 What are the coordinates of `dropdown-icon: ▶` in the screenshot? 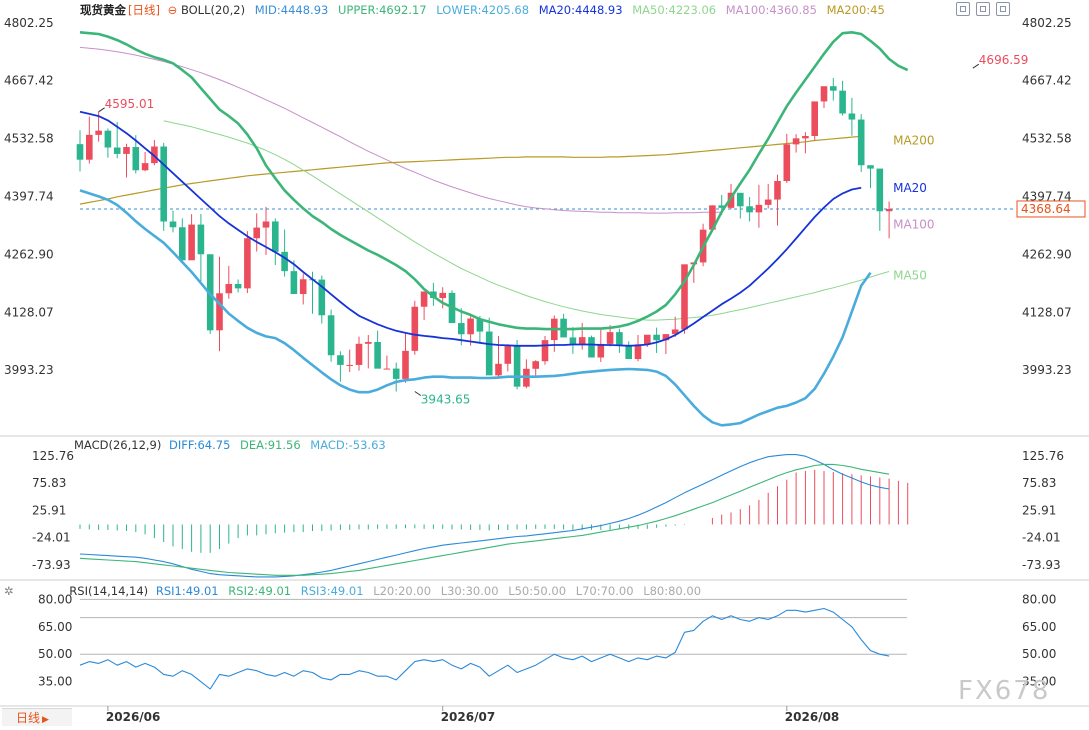 It's located at (45, 720).